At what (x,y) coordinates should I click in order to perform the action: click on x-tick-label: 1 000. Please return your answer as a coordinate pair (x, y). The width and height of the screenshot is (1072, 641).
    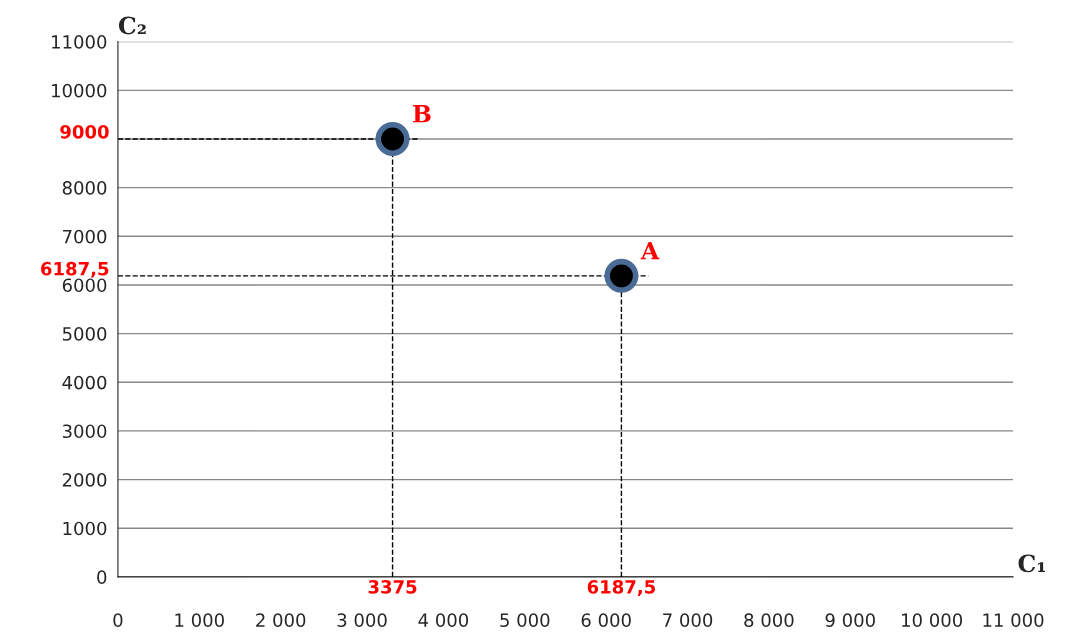
    Looking at the image, I should click on (199, 620).